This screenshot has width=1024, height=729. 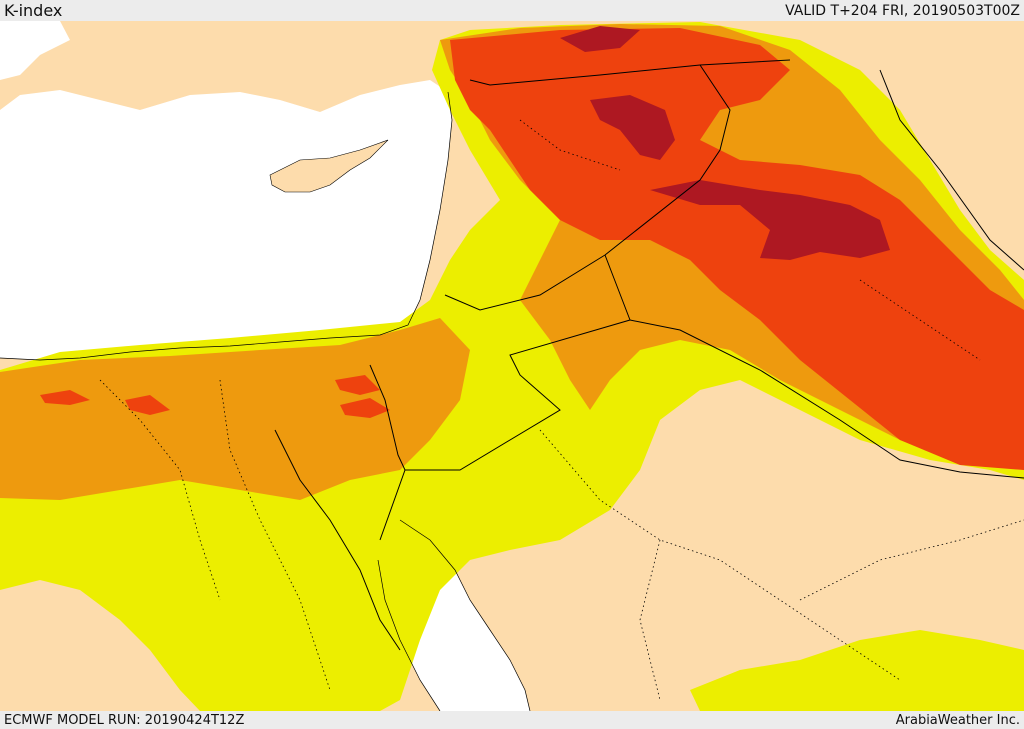 What do you see at coordinates (124, 720) in the screenshot?
I see `model-run-label: ECMWF MODEL RUN: 20190424T12Z` at bounding box center [124, 720].